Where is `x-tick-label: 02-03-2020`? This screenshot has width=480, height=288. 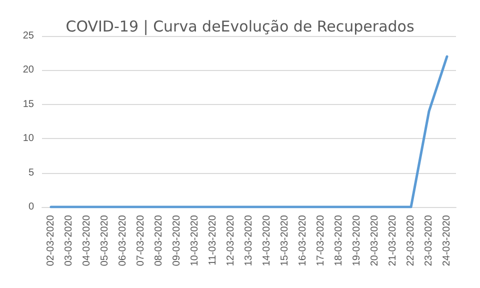
x-tick-label: 02-03-2020 is located at coordinates (51, 240).